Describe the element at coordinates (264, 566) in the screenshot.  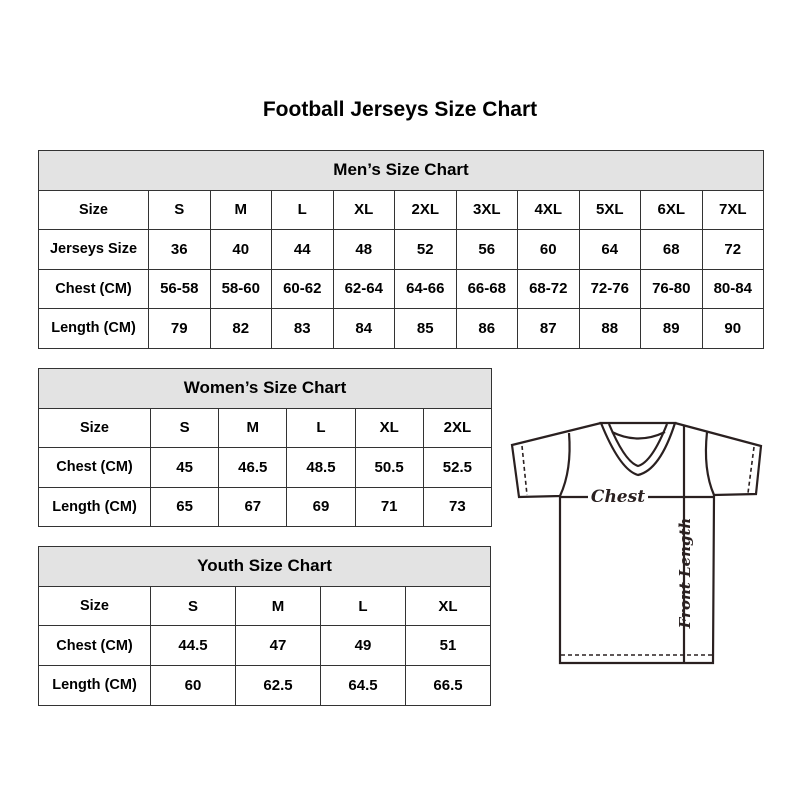
I see `youth-table-caption: Youth Size Chart` at that location.